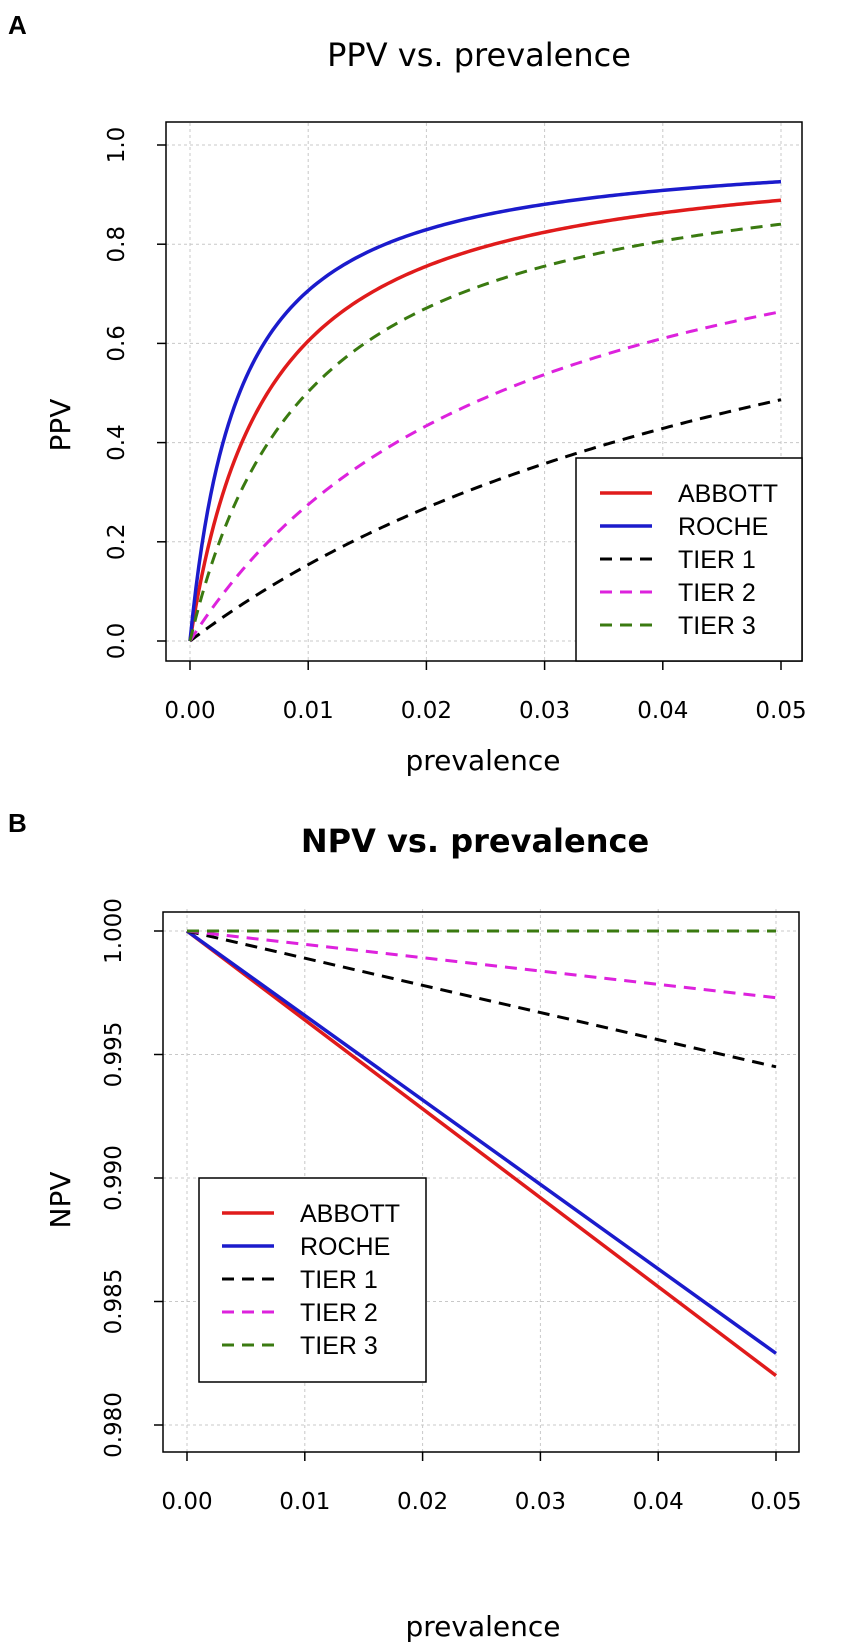  I want to click on panel-b-label: B, so click(17, 823).